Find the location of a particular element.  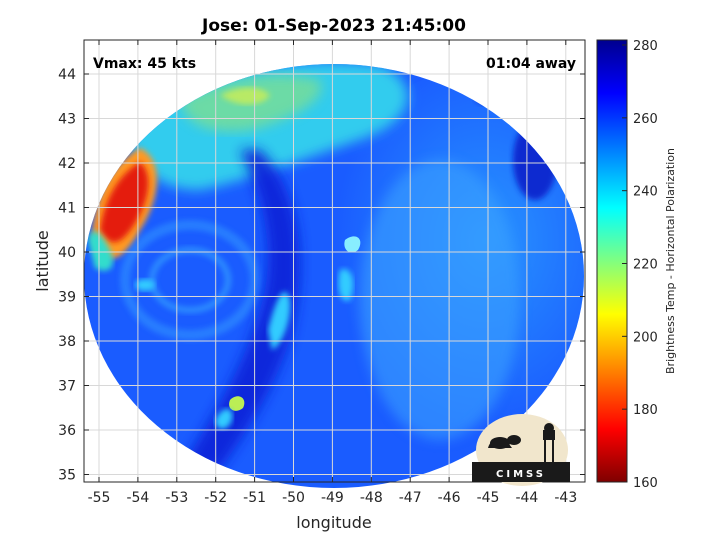

time-away-label: 01:04 away is located at coordinates (531, 64).